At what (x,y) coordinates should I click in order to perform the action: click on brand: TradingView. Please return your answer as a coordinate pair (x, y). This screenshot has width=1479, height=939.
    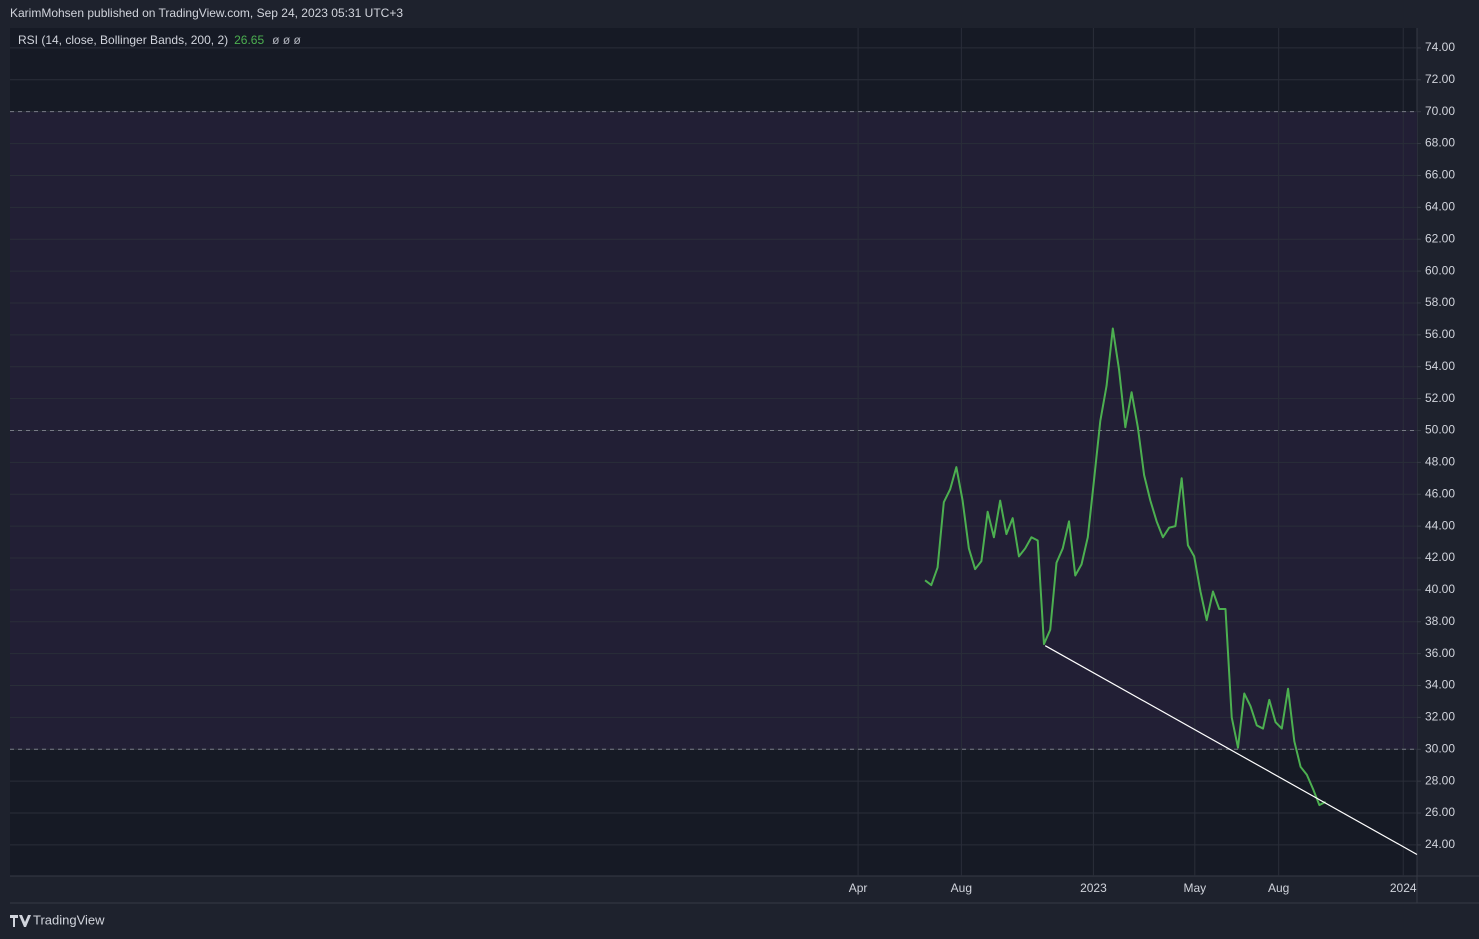
    Looking at the image, I should click on (69, 919).